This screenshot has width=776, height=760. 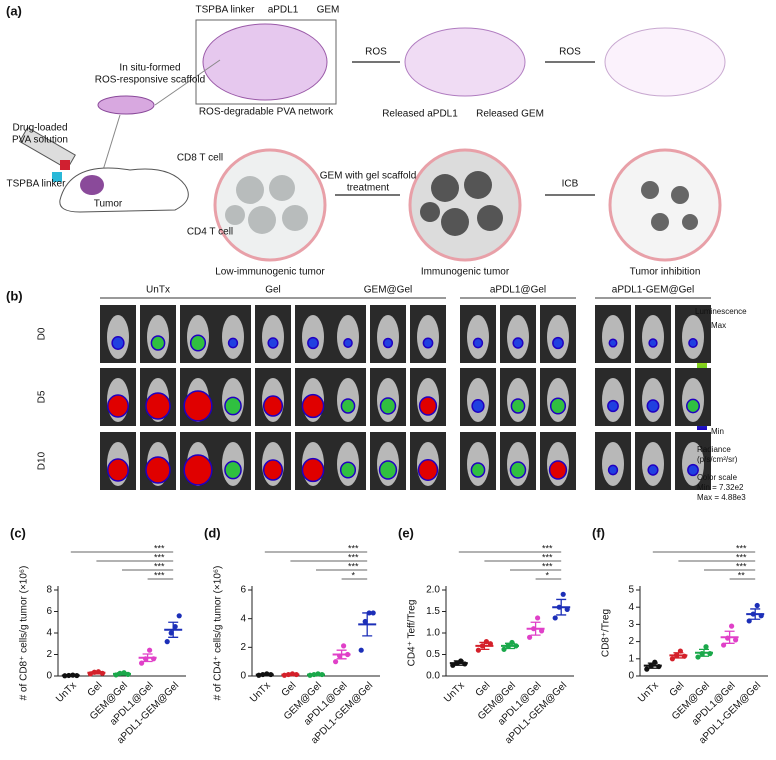 What do you see at coordinates (149, 68) in the screenshot?
I see `label: In situ-formed` at bounding box center [149, 68].